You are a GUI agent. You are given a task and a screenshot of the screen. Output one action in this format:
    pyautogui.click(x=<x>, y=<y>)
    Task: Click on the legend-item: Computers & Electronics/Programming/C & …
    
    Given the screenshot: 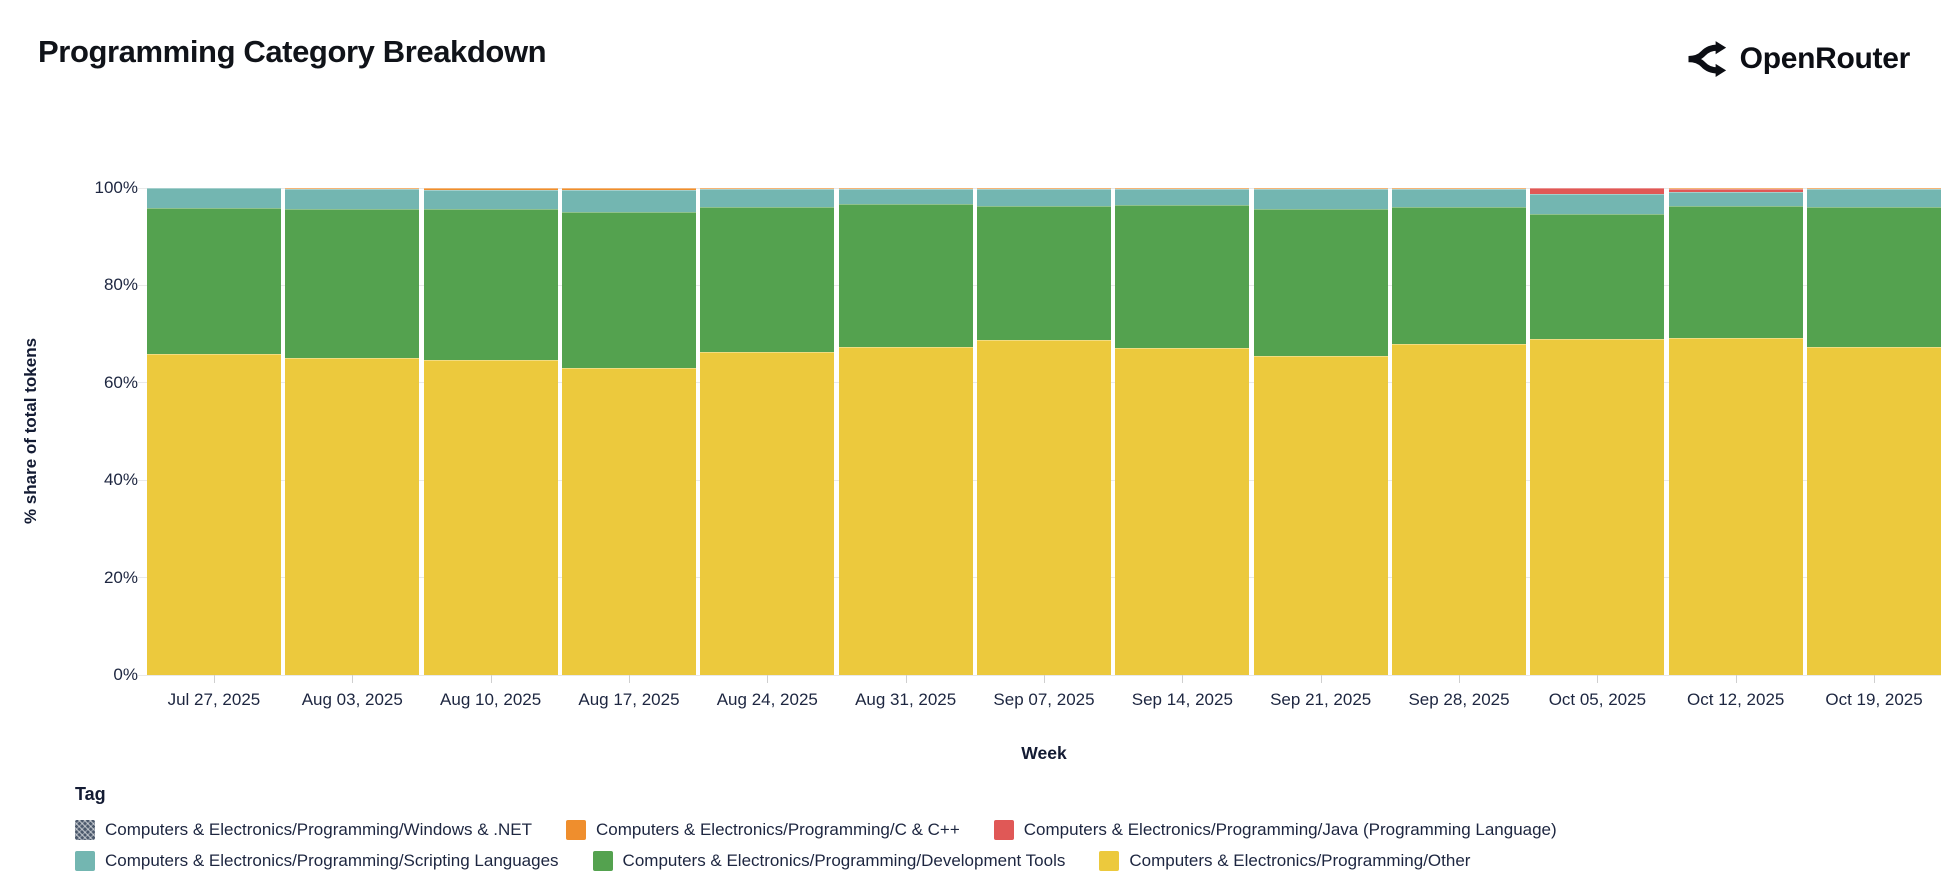 What is the action you would take?
    pyautogui.click(x=763, y=830)
    